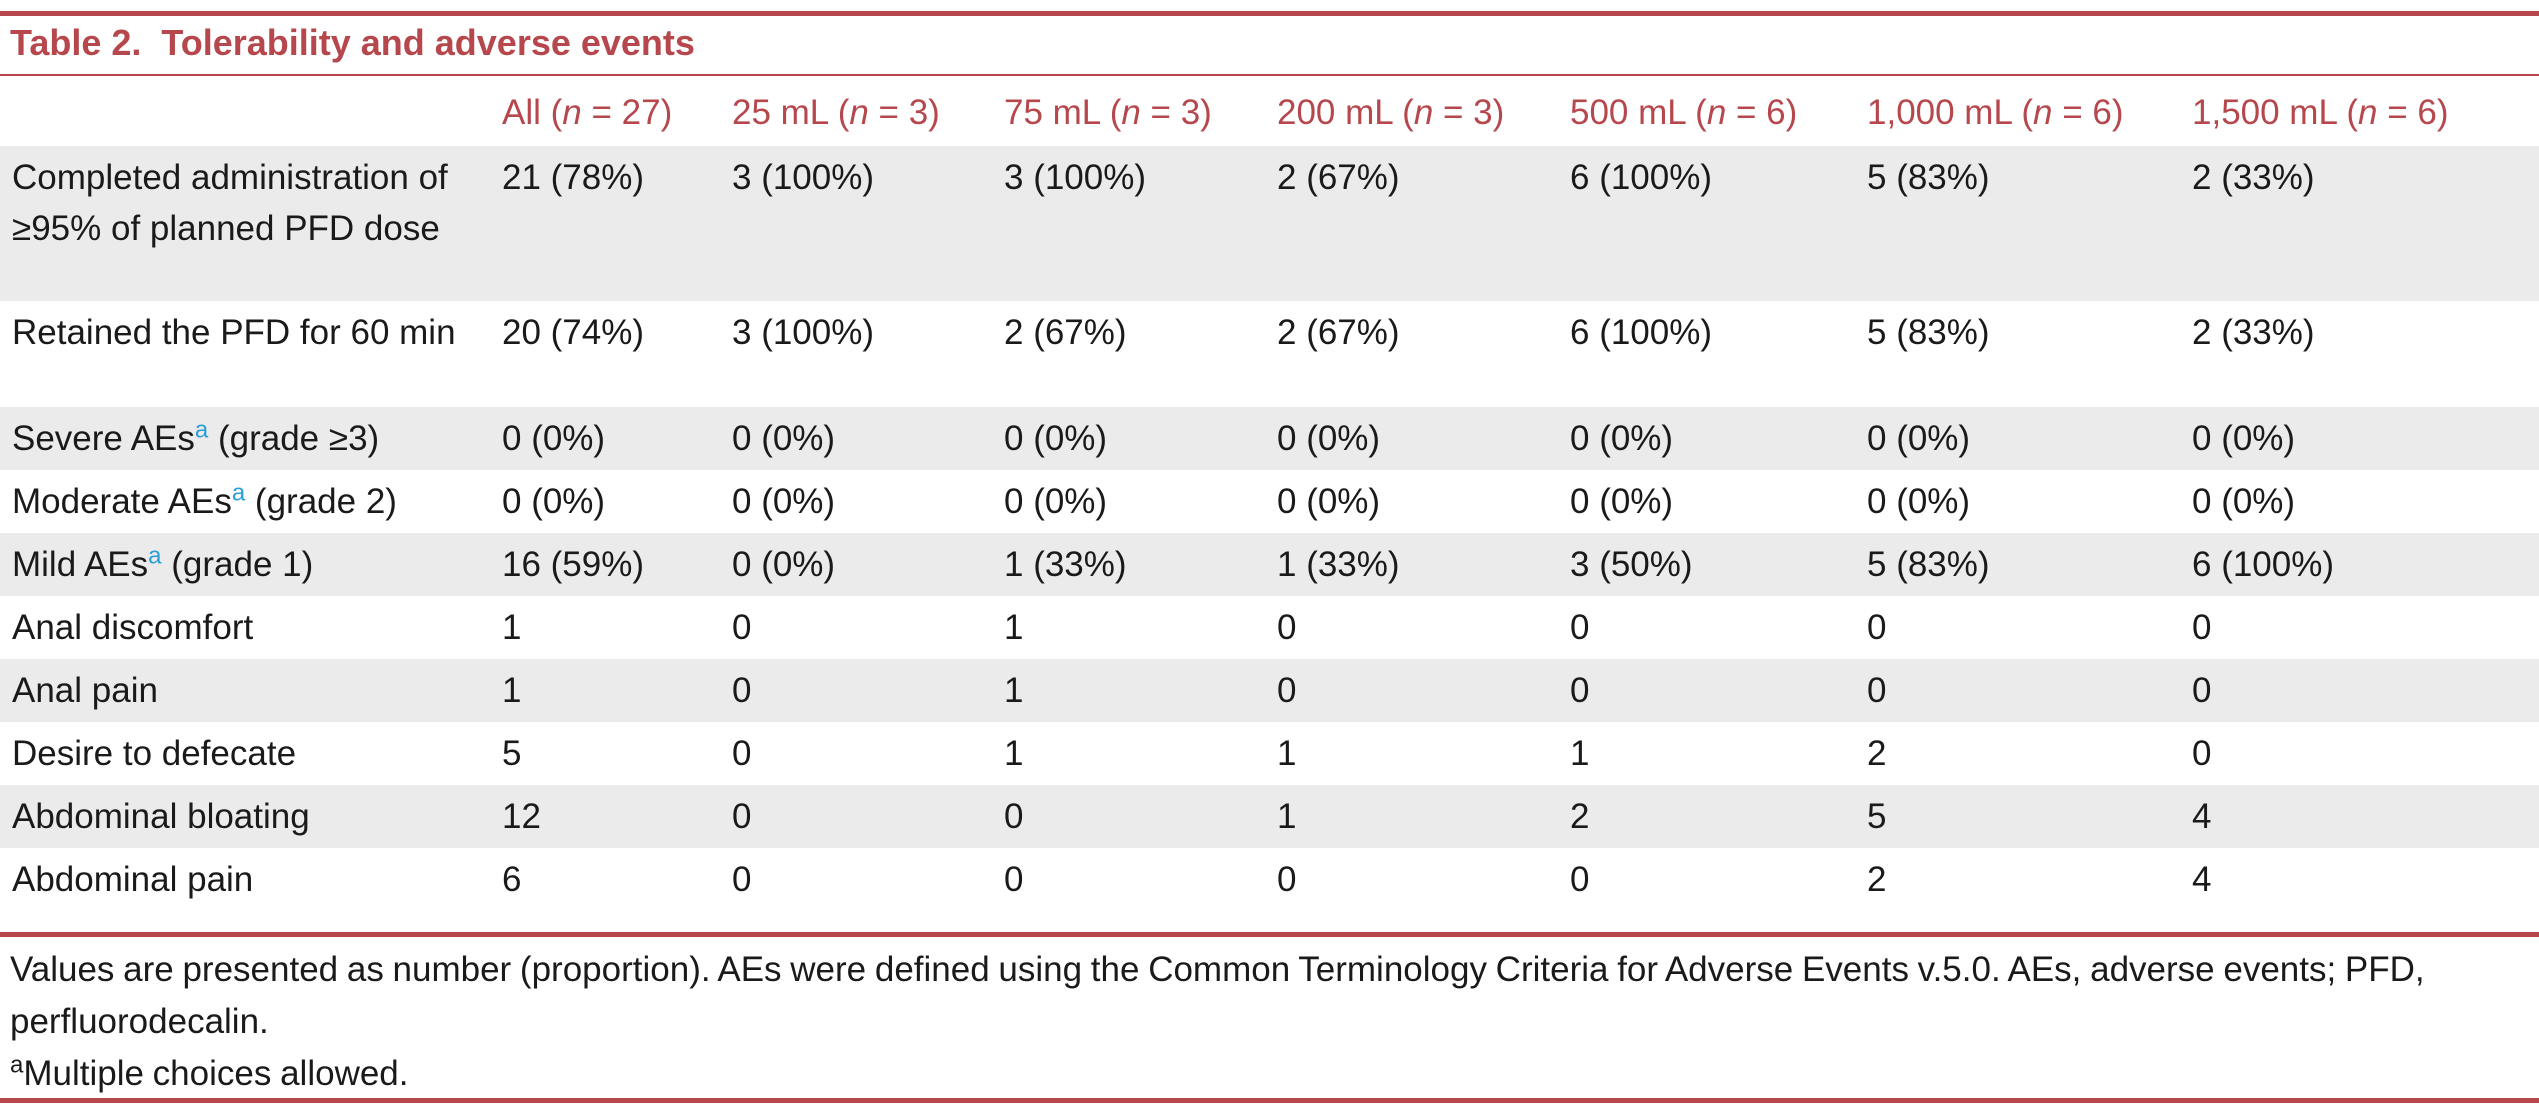  I want to click on header-text: All (, so click(532, 112).